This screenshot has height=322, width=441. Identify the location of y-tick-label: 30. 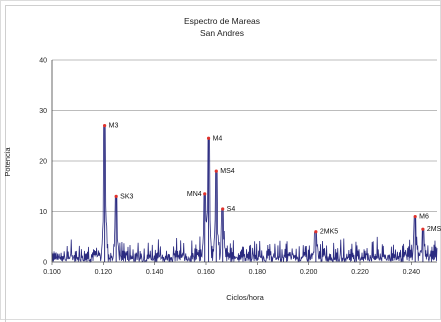
(43, 111).